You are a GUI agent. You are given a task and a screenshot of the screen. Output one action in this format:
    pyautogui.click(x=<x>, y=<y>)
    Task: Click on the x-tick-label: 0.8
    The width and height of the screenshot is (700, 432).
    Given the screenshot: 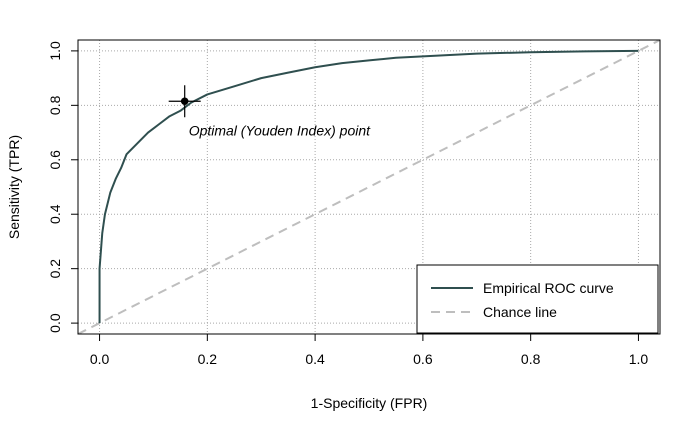 What is the action you would take?
    pyautogui.click(x=531, y=359)
    